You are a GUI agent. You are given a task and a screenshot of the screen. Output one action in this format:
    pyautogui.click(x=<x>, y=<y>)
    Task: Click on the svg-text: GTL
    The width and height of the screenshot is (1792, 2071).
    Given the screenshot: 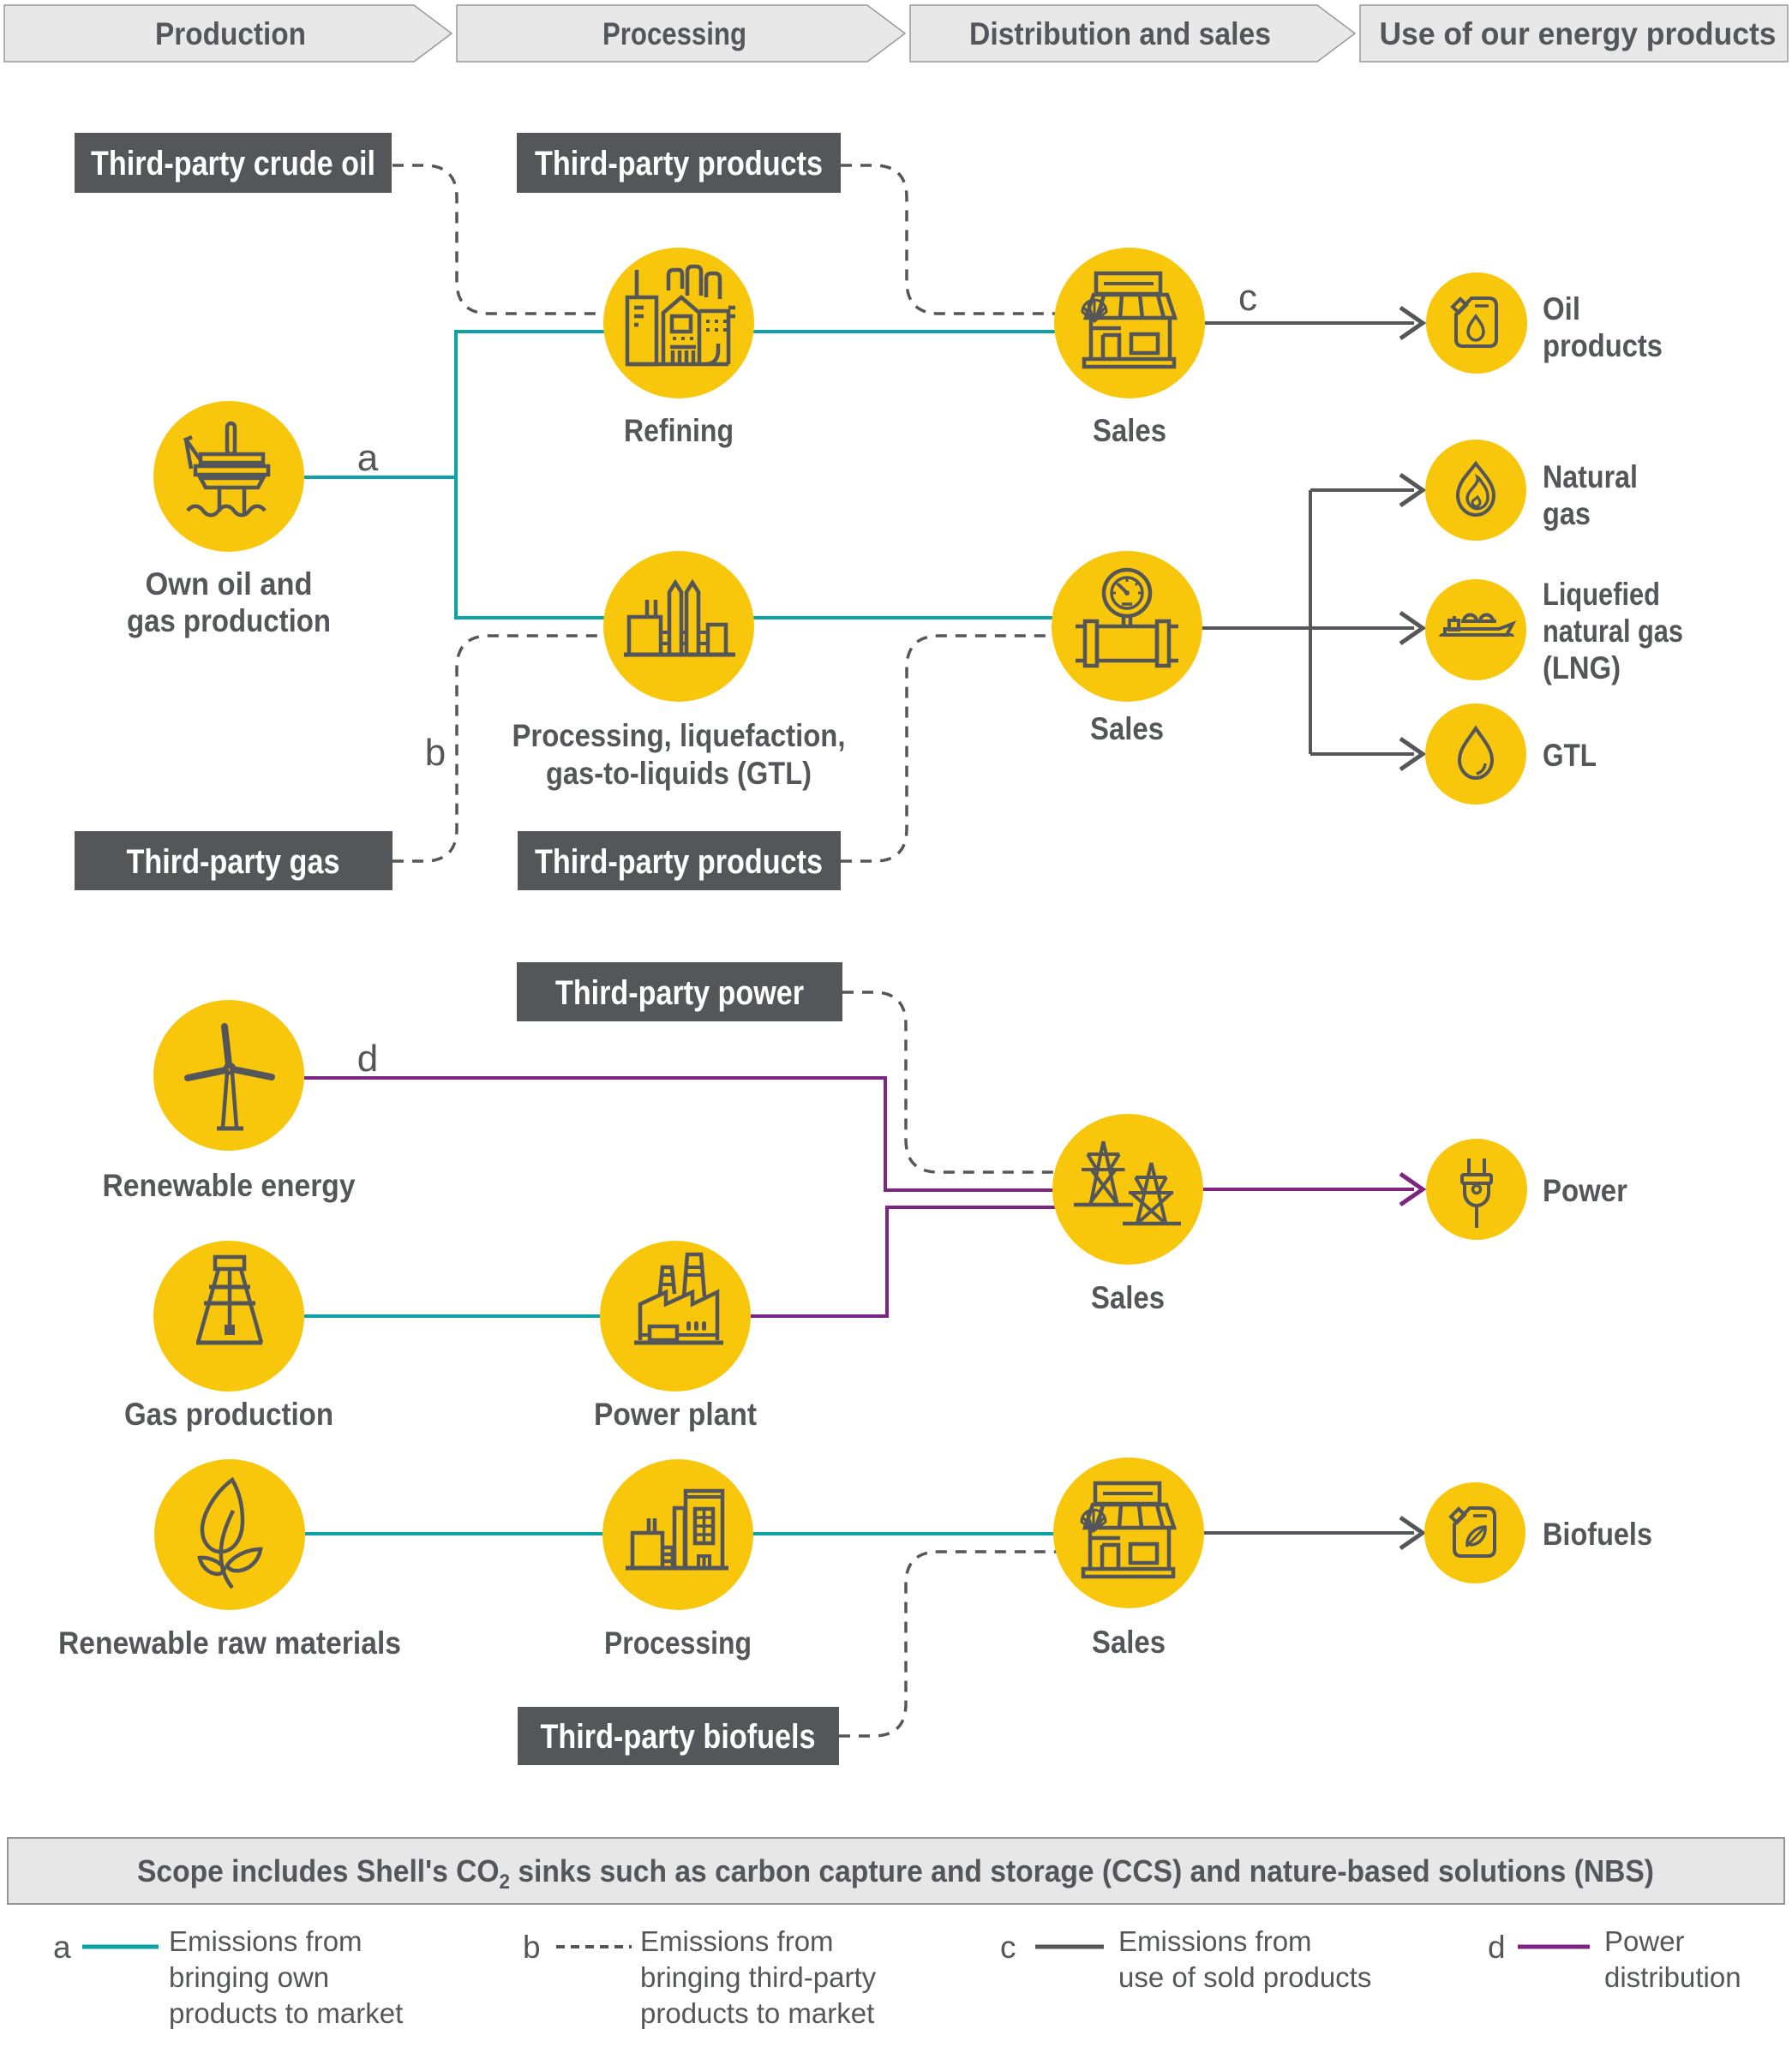 What is the action you would take?
    pyautogui.click(x=1570, y=755)
    